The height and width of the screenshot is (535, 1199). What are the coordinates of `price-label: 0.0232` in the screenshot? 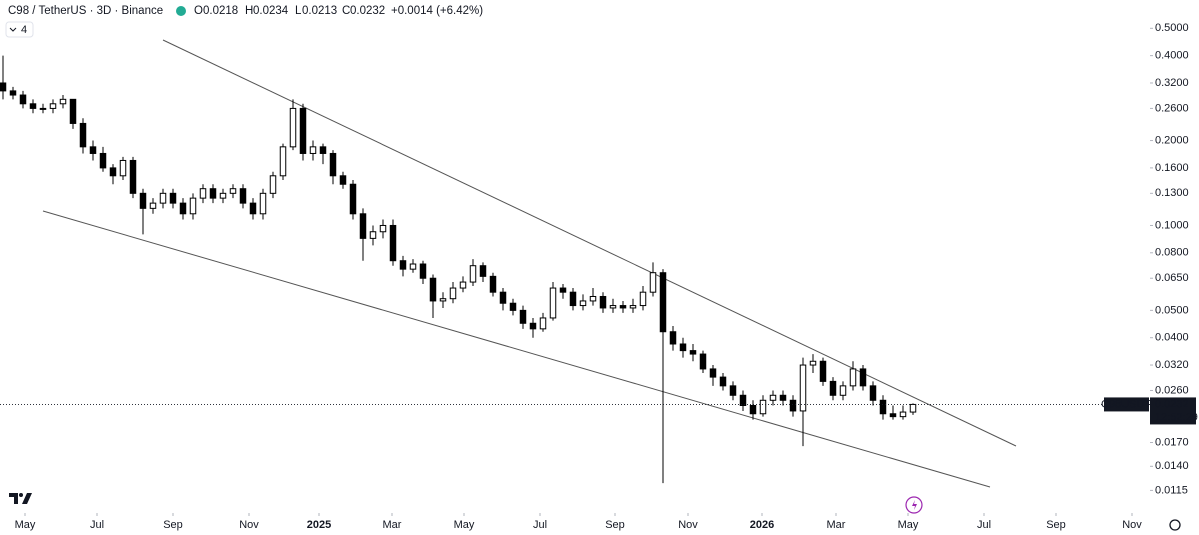 It's located at (1172, 404).